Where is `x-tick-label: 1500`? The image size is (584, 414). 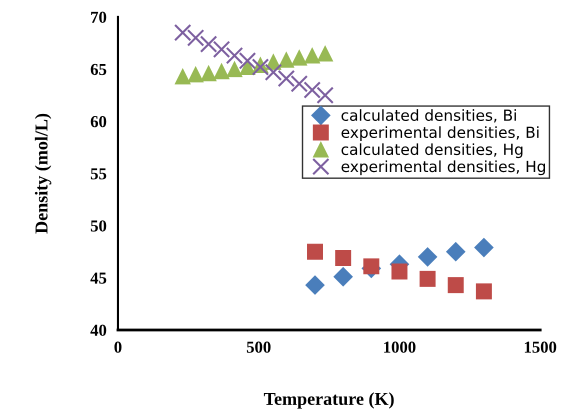 x-tick-label: 1500 is located at coordinates (540, 347).